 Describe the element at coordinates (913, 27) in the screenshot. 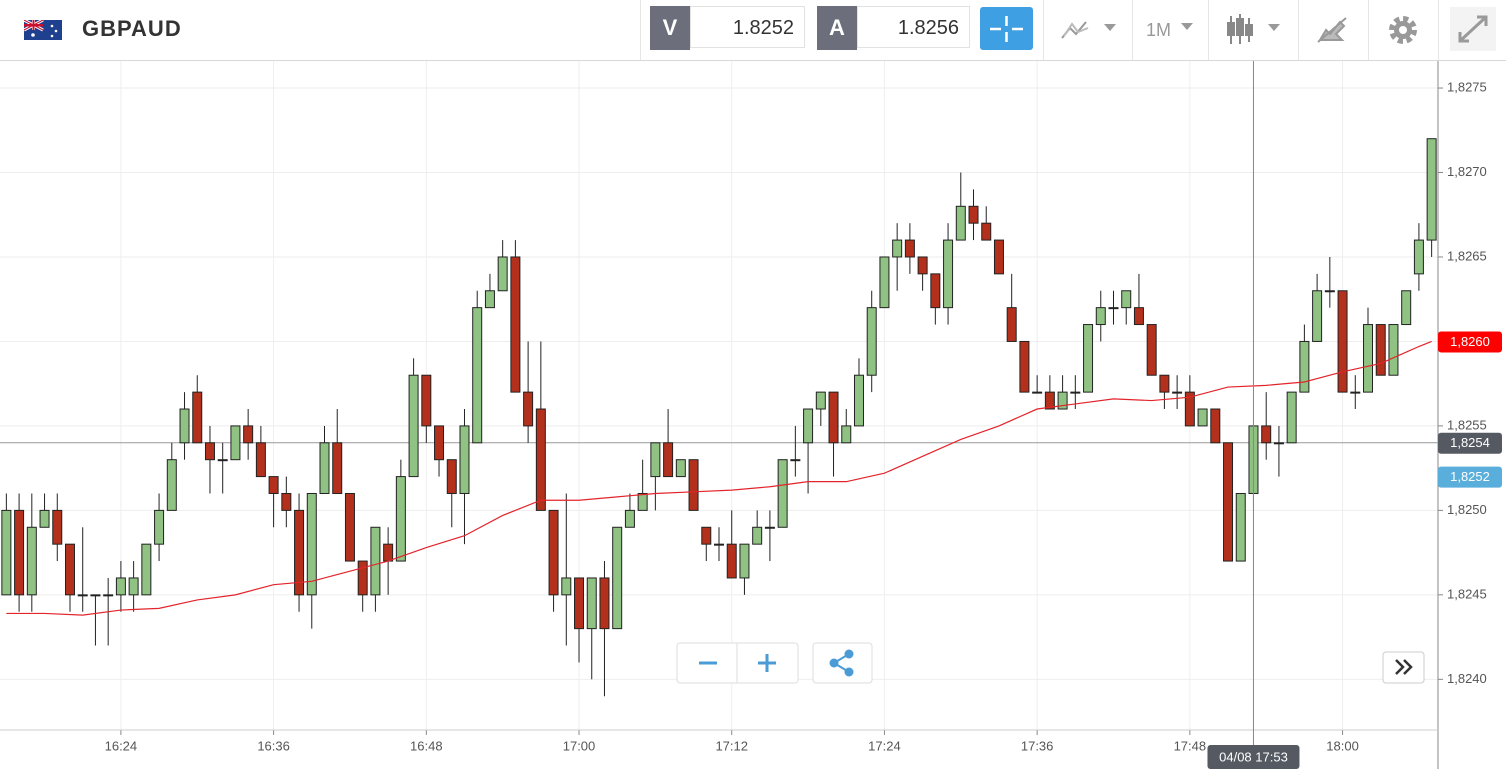

I see `ask-price: 1.8256` at that location.